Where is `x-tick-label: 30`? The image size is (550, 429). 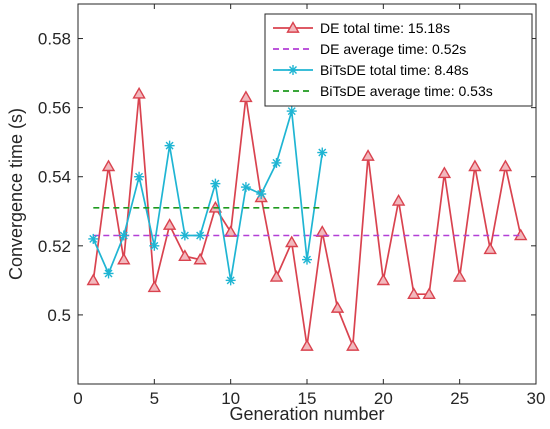
x-tick-label: 30 is located at coordinates (536, 398).